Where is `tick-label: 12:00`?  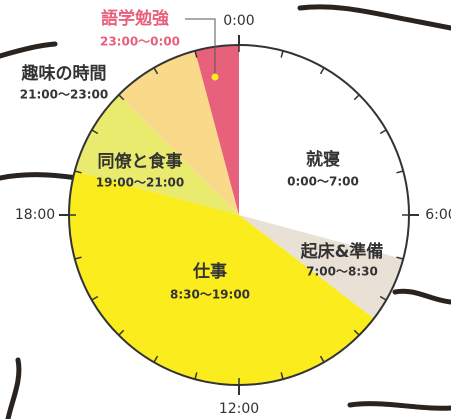
tick-label: 12:00 is located at coordinates (239, 409).